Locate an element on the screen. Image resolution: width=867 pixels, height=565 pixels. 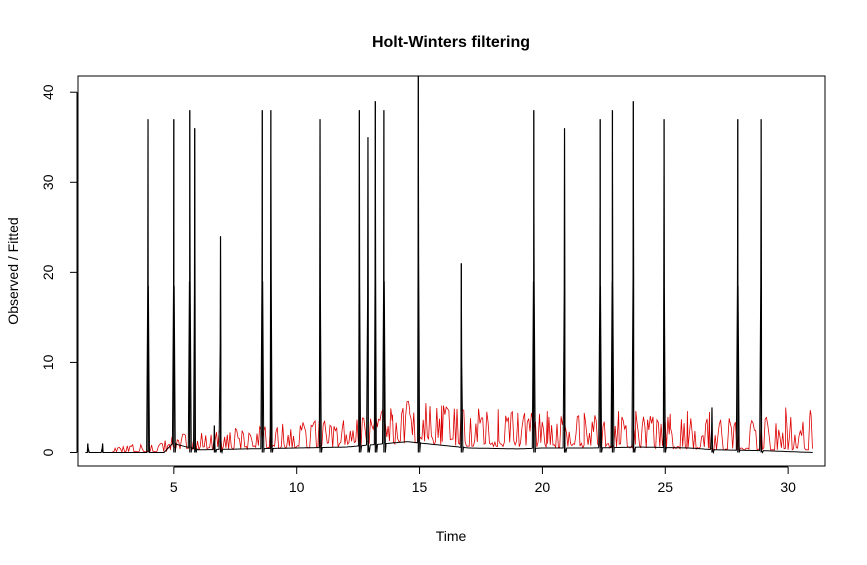
y-tick-label: 40 is located at coordinates (48, 92).